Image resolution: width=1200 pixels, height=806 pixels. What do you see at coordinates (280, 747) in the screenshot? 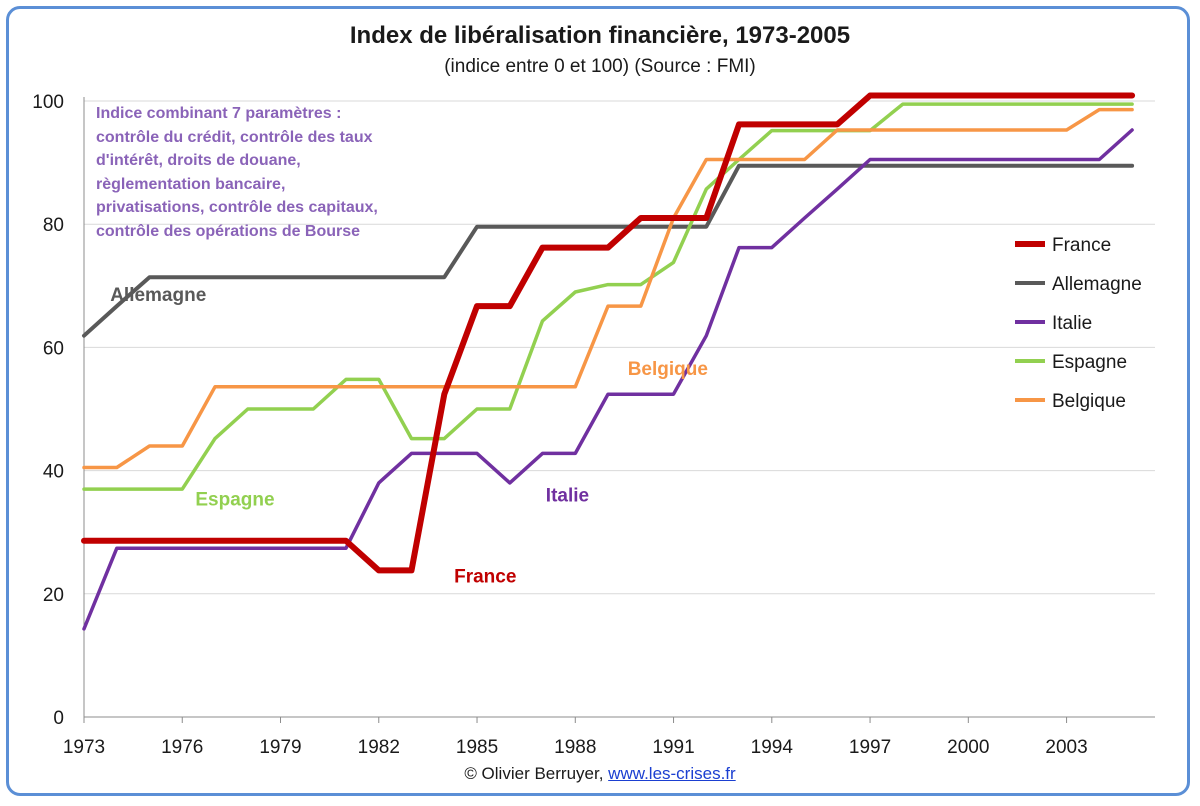
I see `x-tick-label: 1979` at bounding box center [280, 747].